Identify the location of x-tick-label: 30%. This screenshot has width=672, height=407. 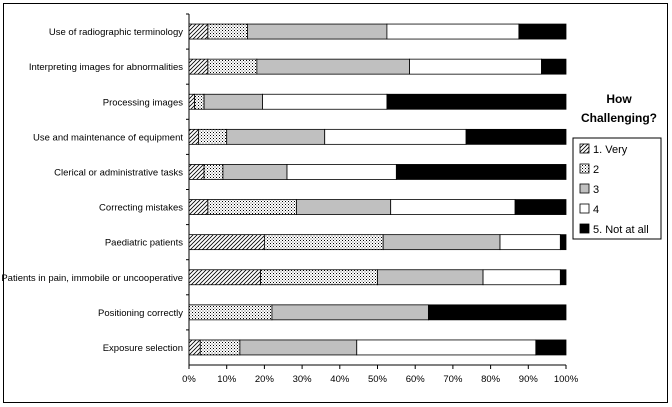
(303, 379).